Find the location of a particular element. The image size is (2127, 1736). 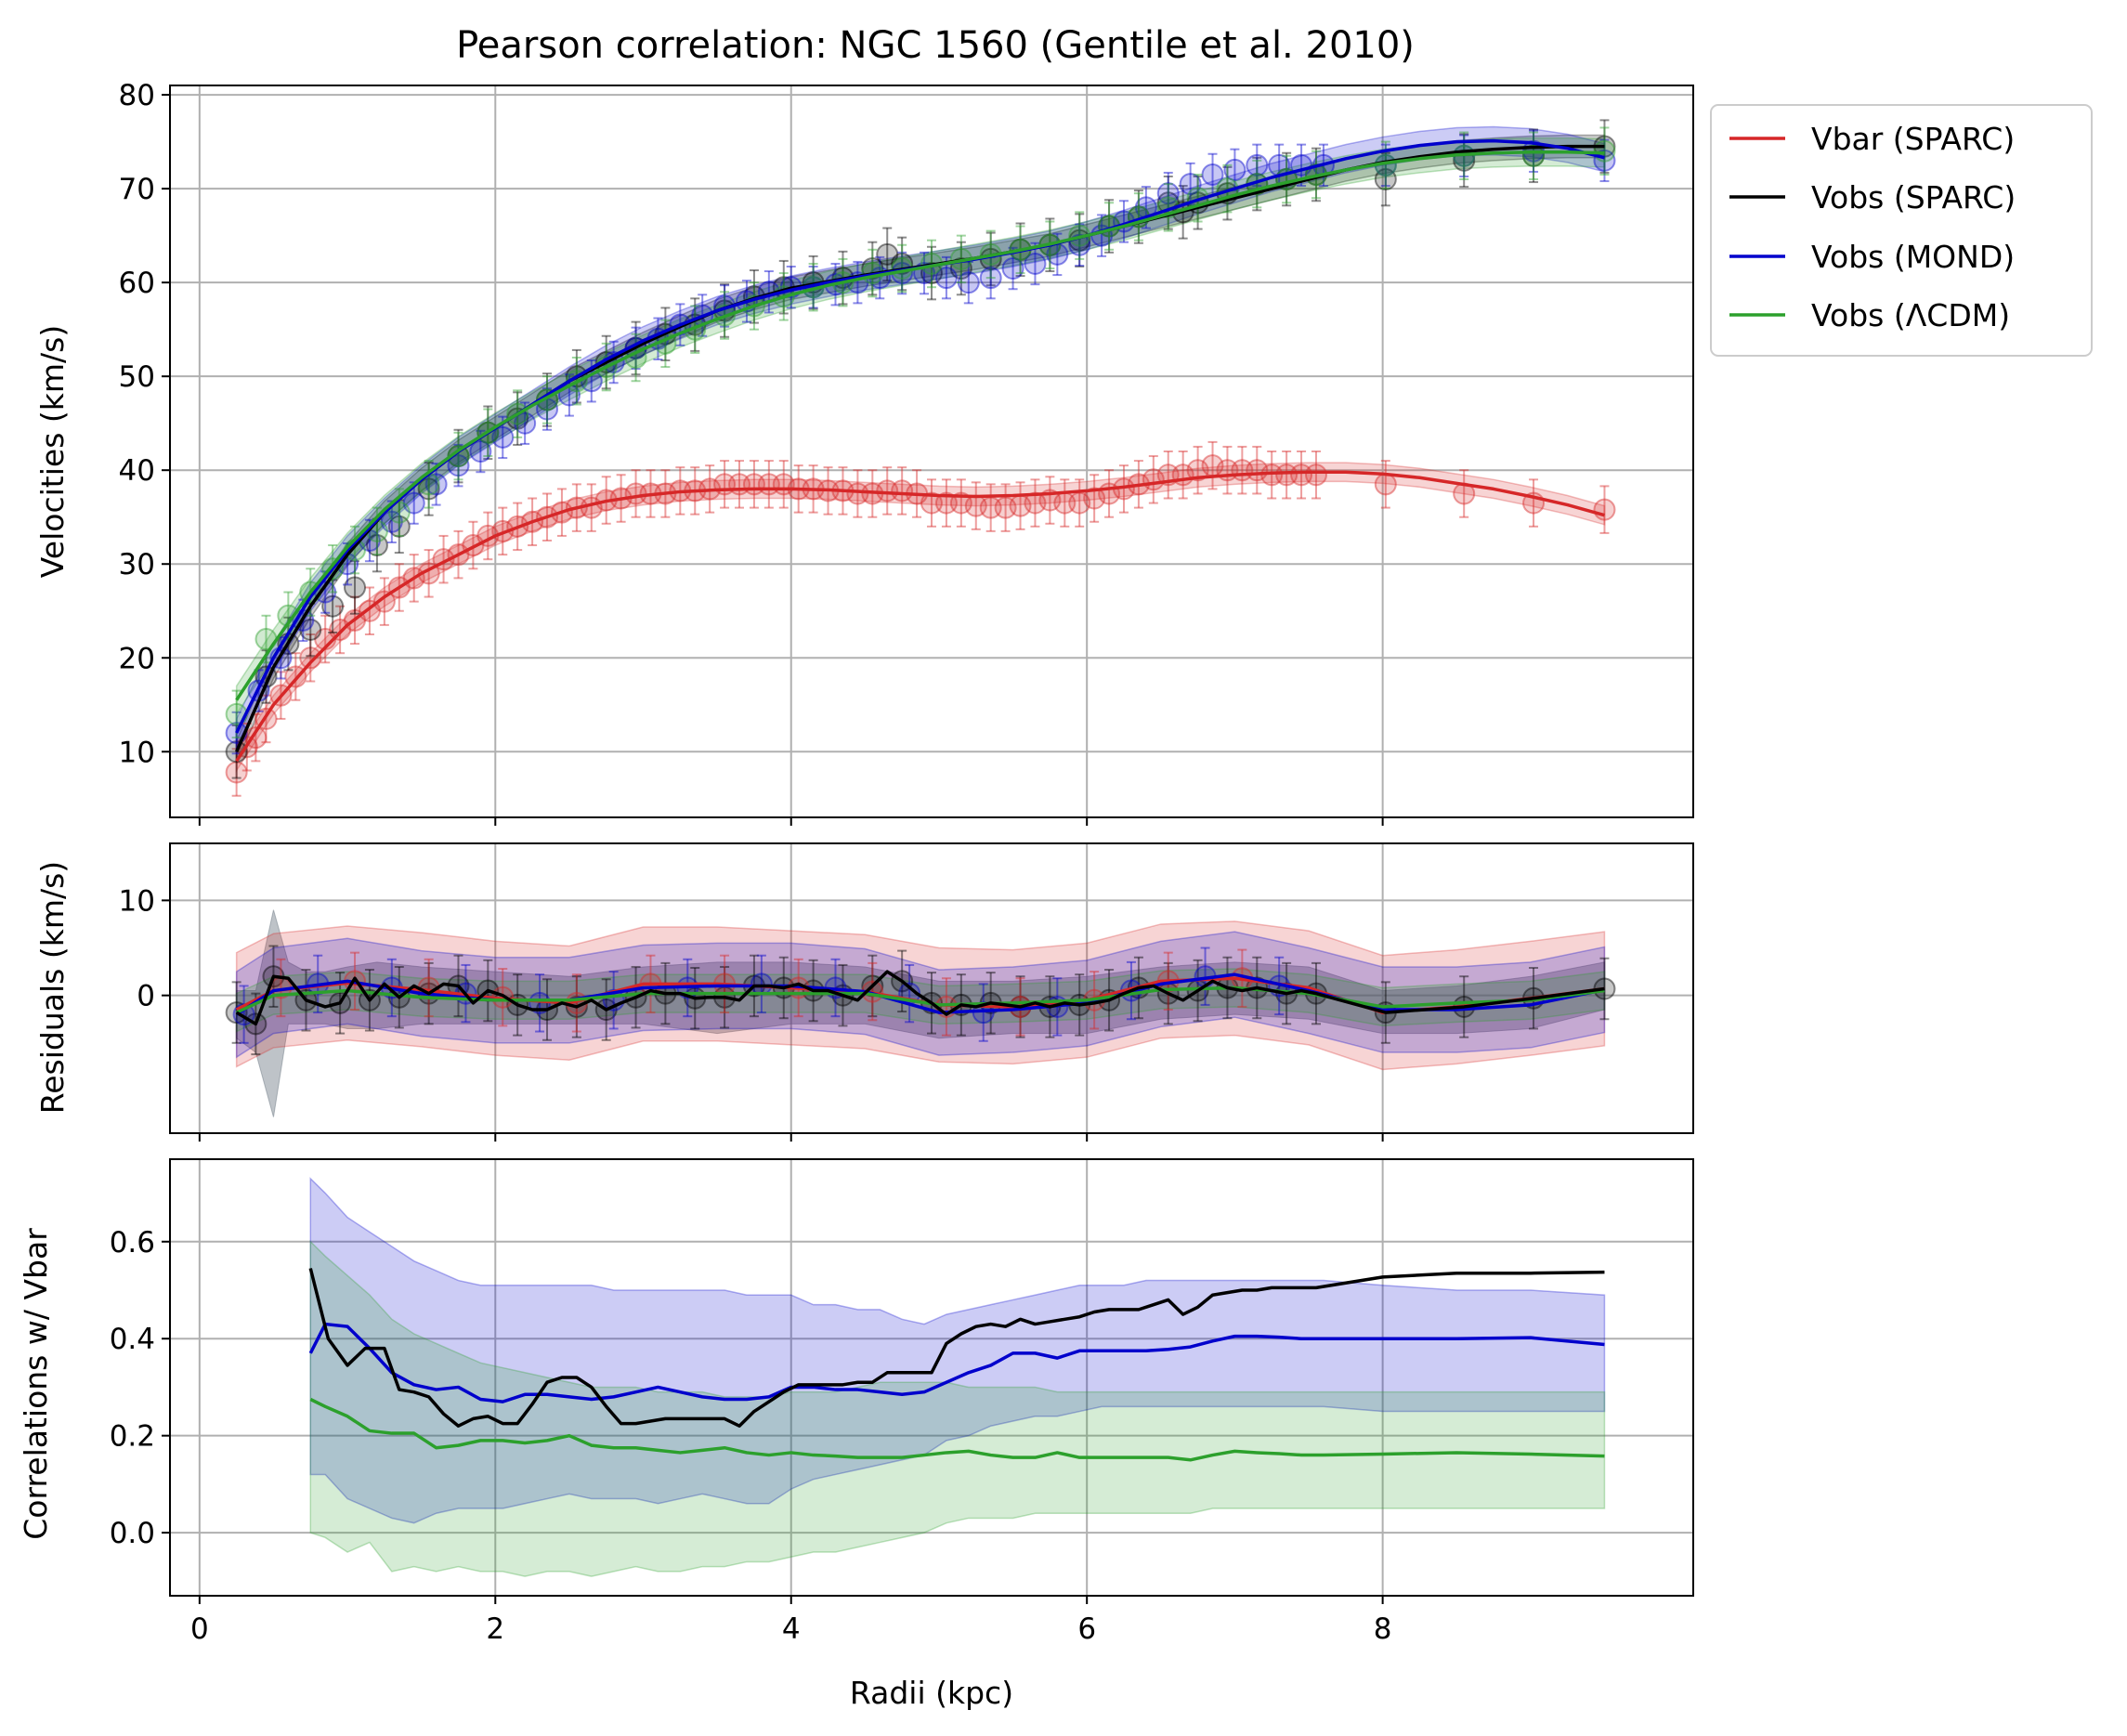

axes-frame is located at coordinates (931, 988).